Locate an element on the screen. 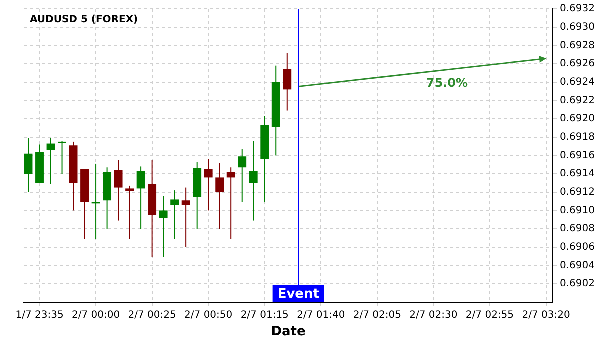 This screenshot has width=600, height=340. x-tick-label: 2/7 03:20 is located at coordinates (546, 315).